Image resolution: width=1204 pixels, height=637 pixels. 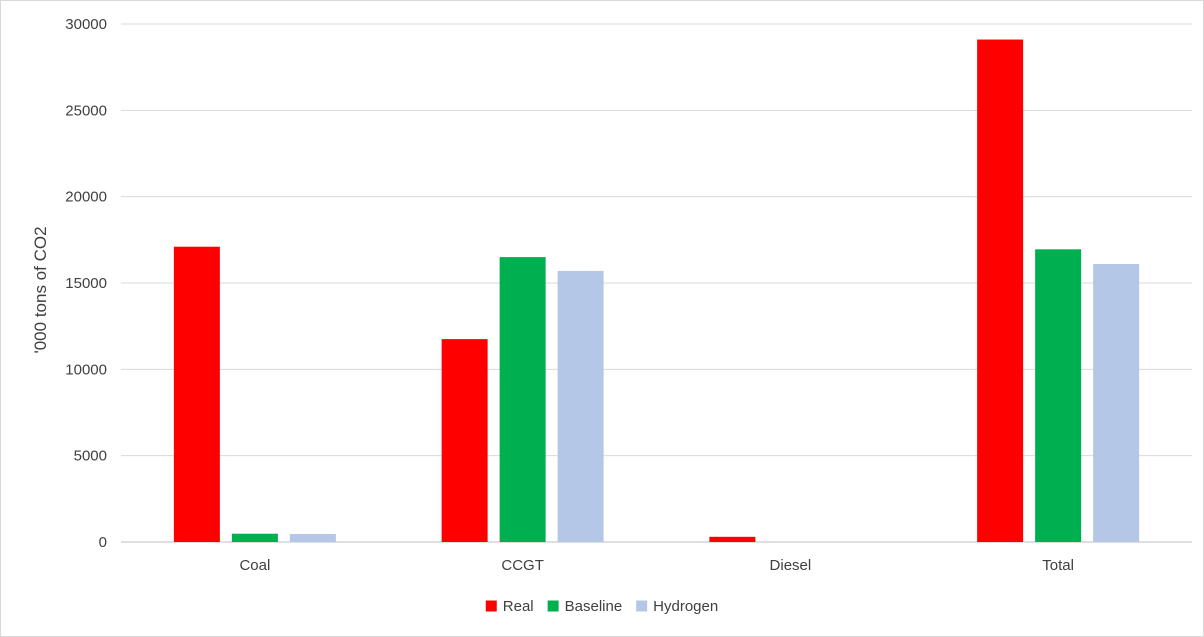 I want to click on y-tick-label: 5000, so click(x=90, y=456).